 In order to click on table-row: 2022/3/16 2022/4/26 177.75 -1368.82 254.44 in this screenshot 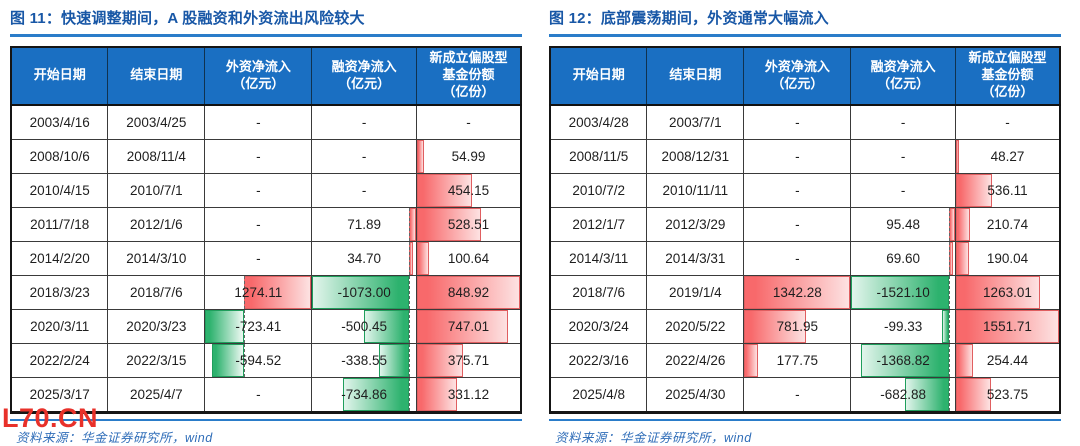, I will do `click(805, 360)`.